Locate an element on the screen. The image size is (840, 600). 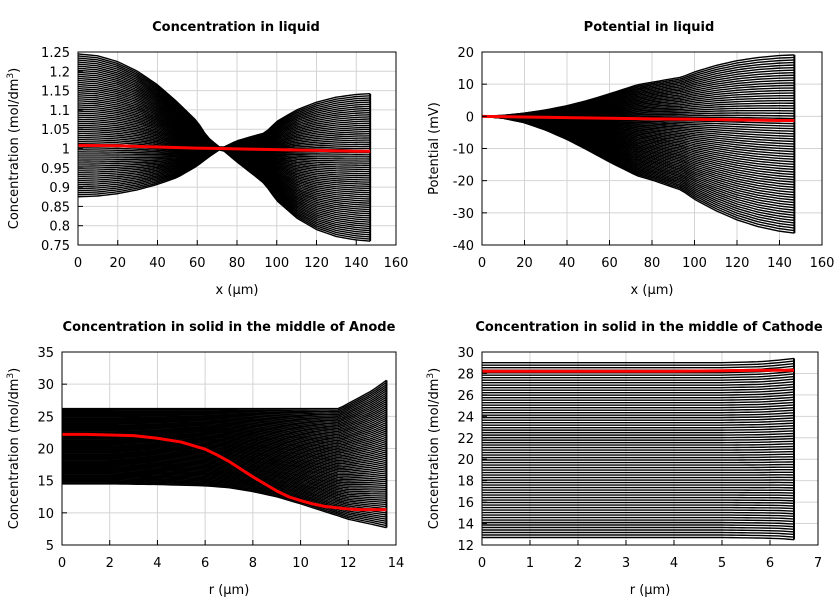
x-tick-label: 3 is located at coordinates (626, 563).